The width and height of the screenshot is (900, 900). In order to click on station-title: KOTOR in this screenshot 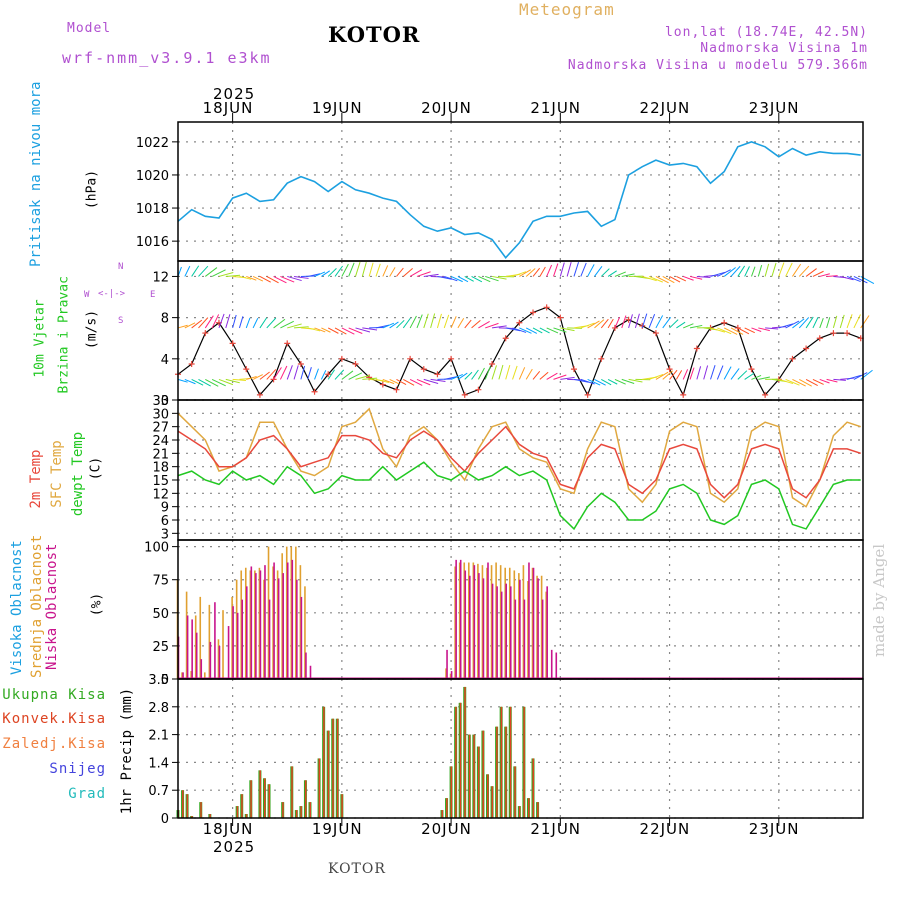, I will do `click(374, 34)`.